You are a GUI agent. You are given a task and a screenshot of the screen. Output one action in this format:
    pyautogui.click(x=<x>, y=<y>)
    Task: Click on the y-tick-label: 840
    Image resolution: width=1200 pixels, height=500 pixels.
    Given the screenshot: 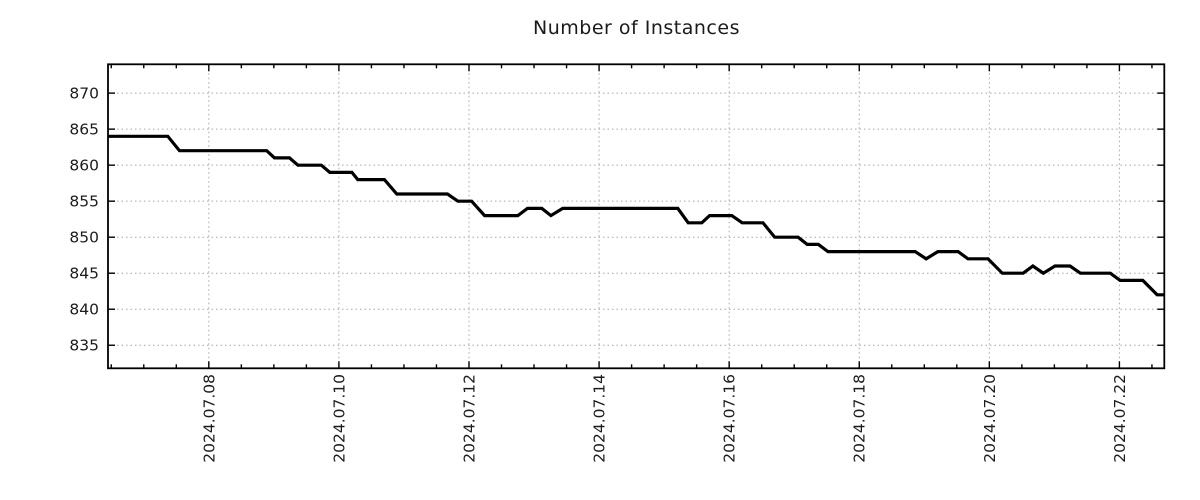 What is the action you would take?
    pyautogui.click(x=84, y=310)
    